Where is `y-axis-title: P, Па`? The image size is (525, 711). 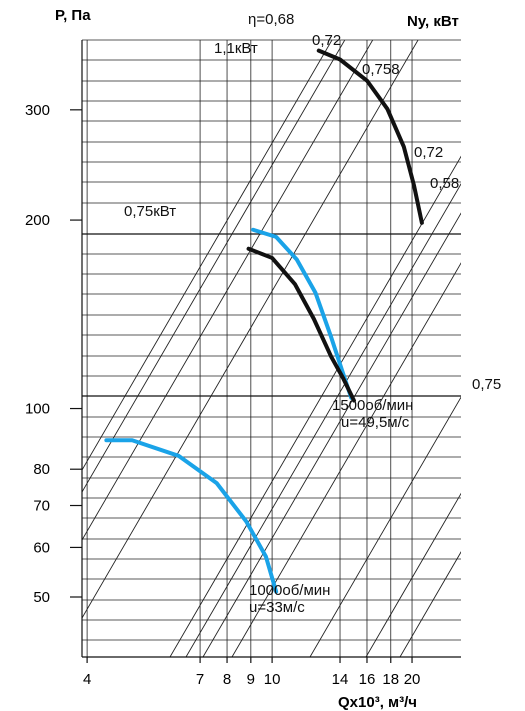 y-axis-title: P, Па is located at coordinates (73, 15).